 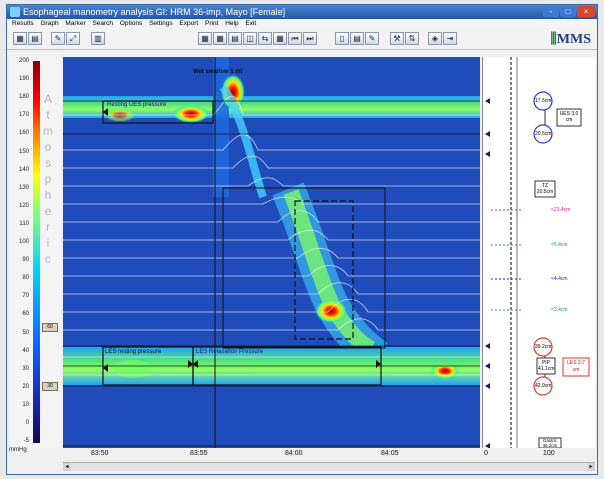 What do you see at coordinates (591, 467) in the screenshot?
I see `scroll-right-icon: ▸` at bounding box center [591, 467].